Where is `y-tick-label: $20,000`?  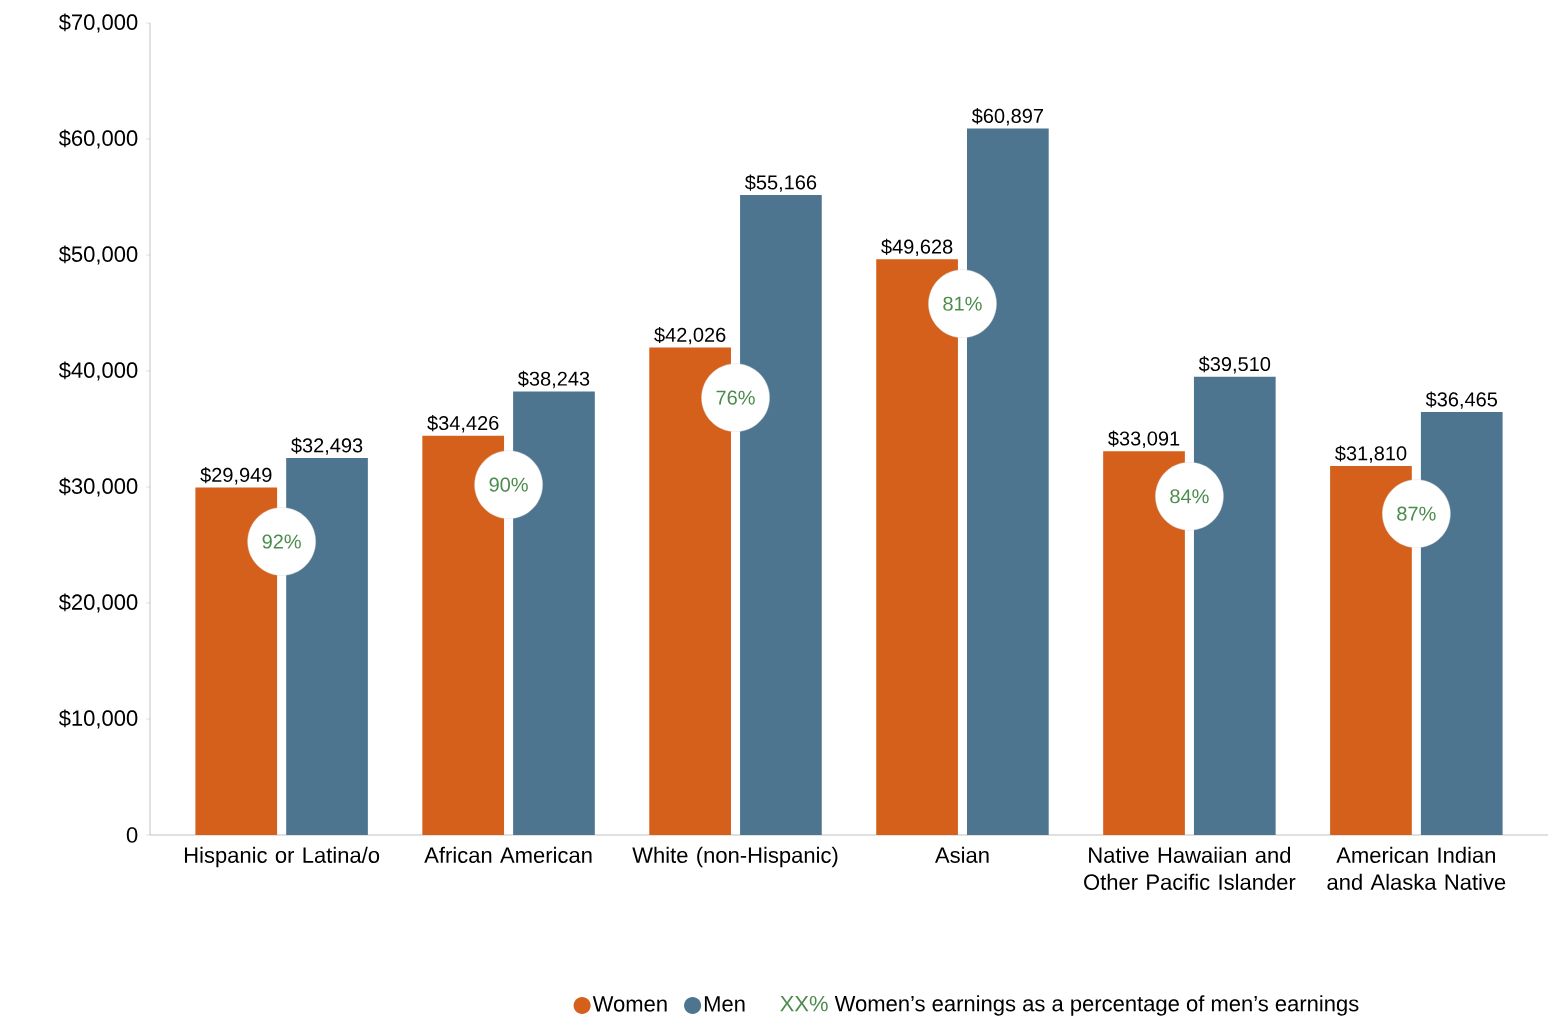 y-tick-label: $20,000 is located at coordinates (98, 603).